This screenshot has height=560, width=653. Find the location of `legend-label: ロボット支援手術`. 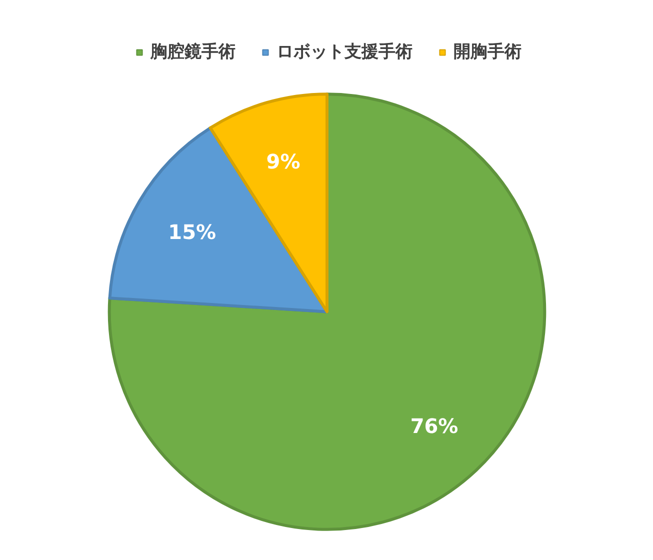

legend-label: ロボット支援手術 is located at coordinates (344, 52).